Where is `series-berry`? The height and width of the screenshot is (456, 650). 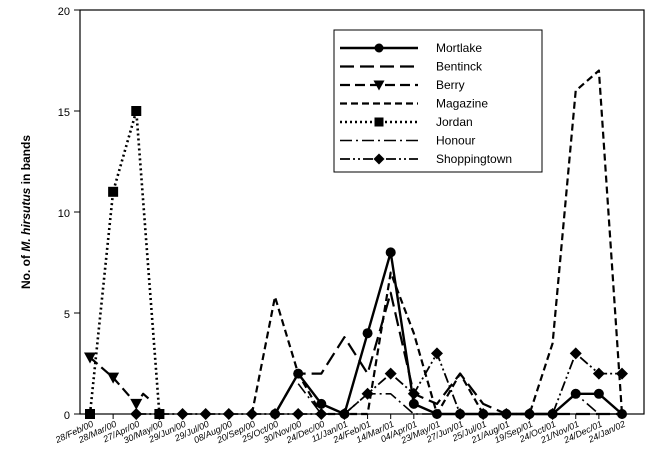 series-berry is located at coordinates (117, 381).